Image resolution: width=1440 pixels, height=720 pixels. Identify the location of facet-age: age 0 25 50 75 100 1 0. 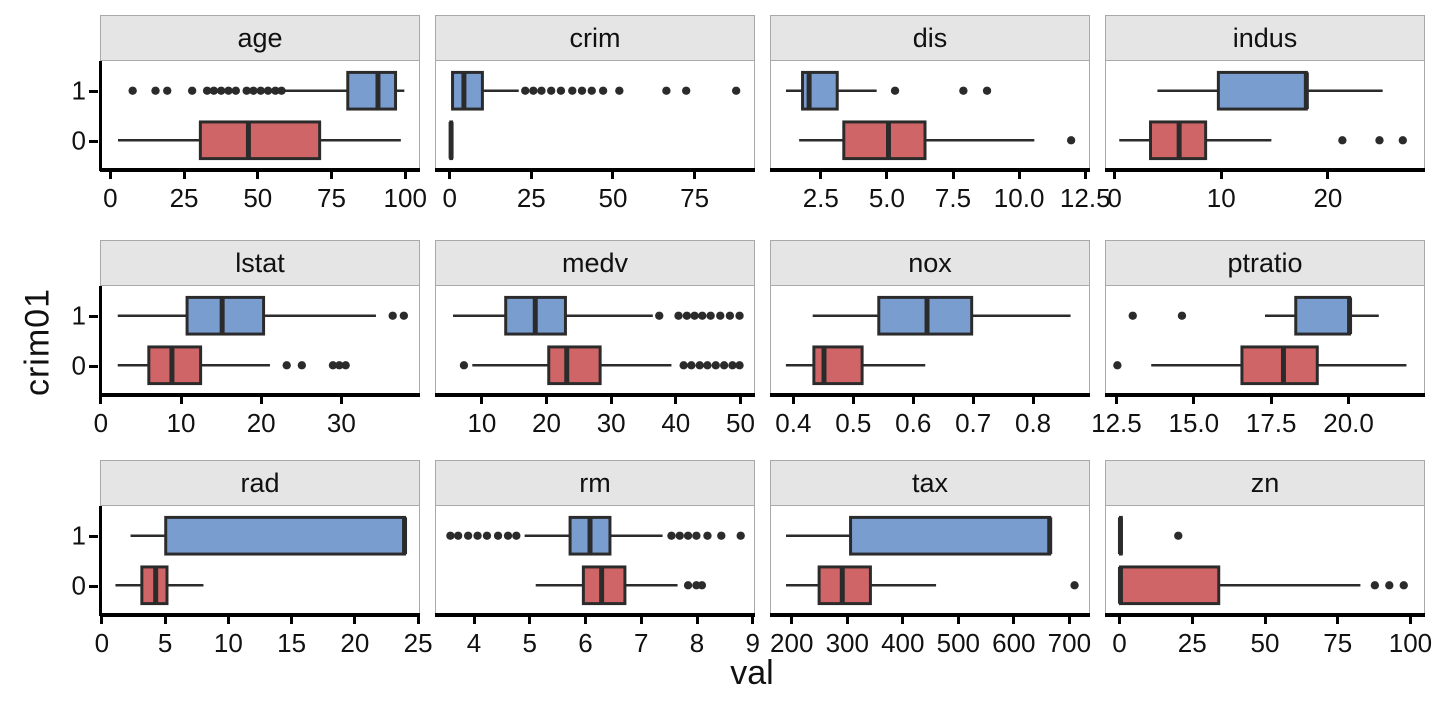
(249, 120).